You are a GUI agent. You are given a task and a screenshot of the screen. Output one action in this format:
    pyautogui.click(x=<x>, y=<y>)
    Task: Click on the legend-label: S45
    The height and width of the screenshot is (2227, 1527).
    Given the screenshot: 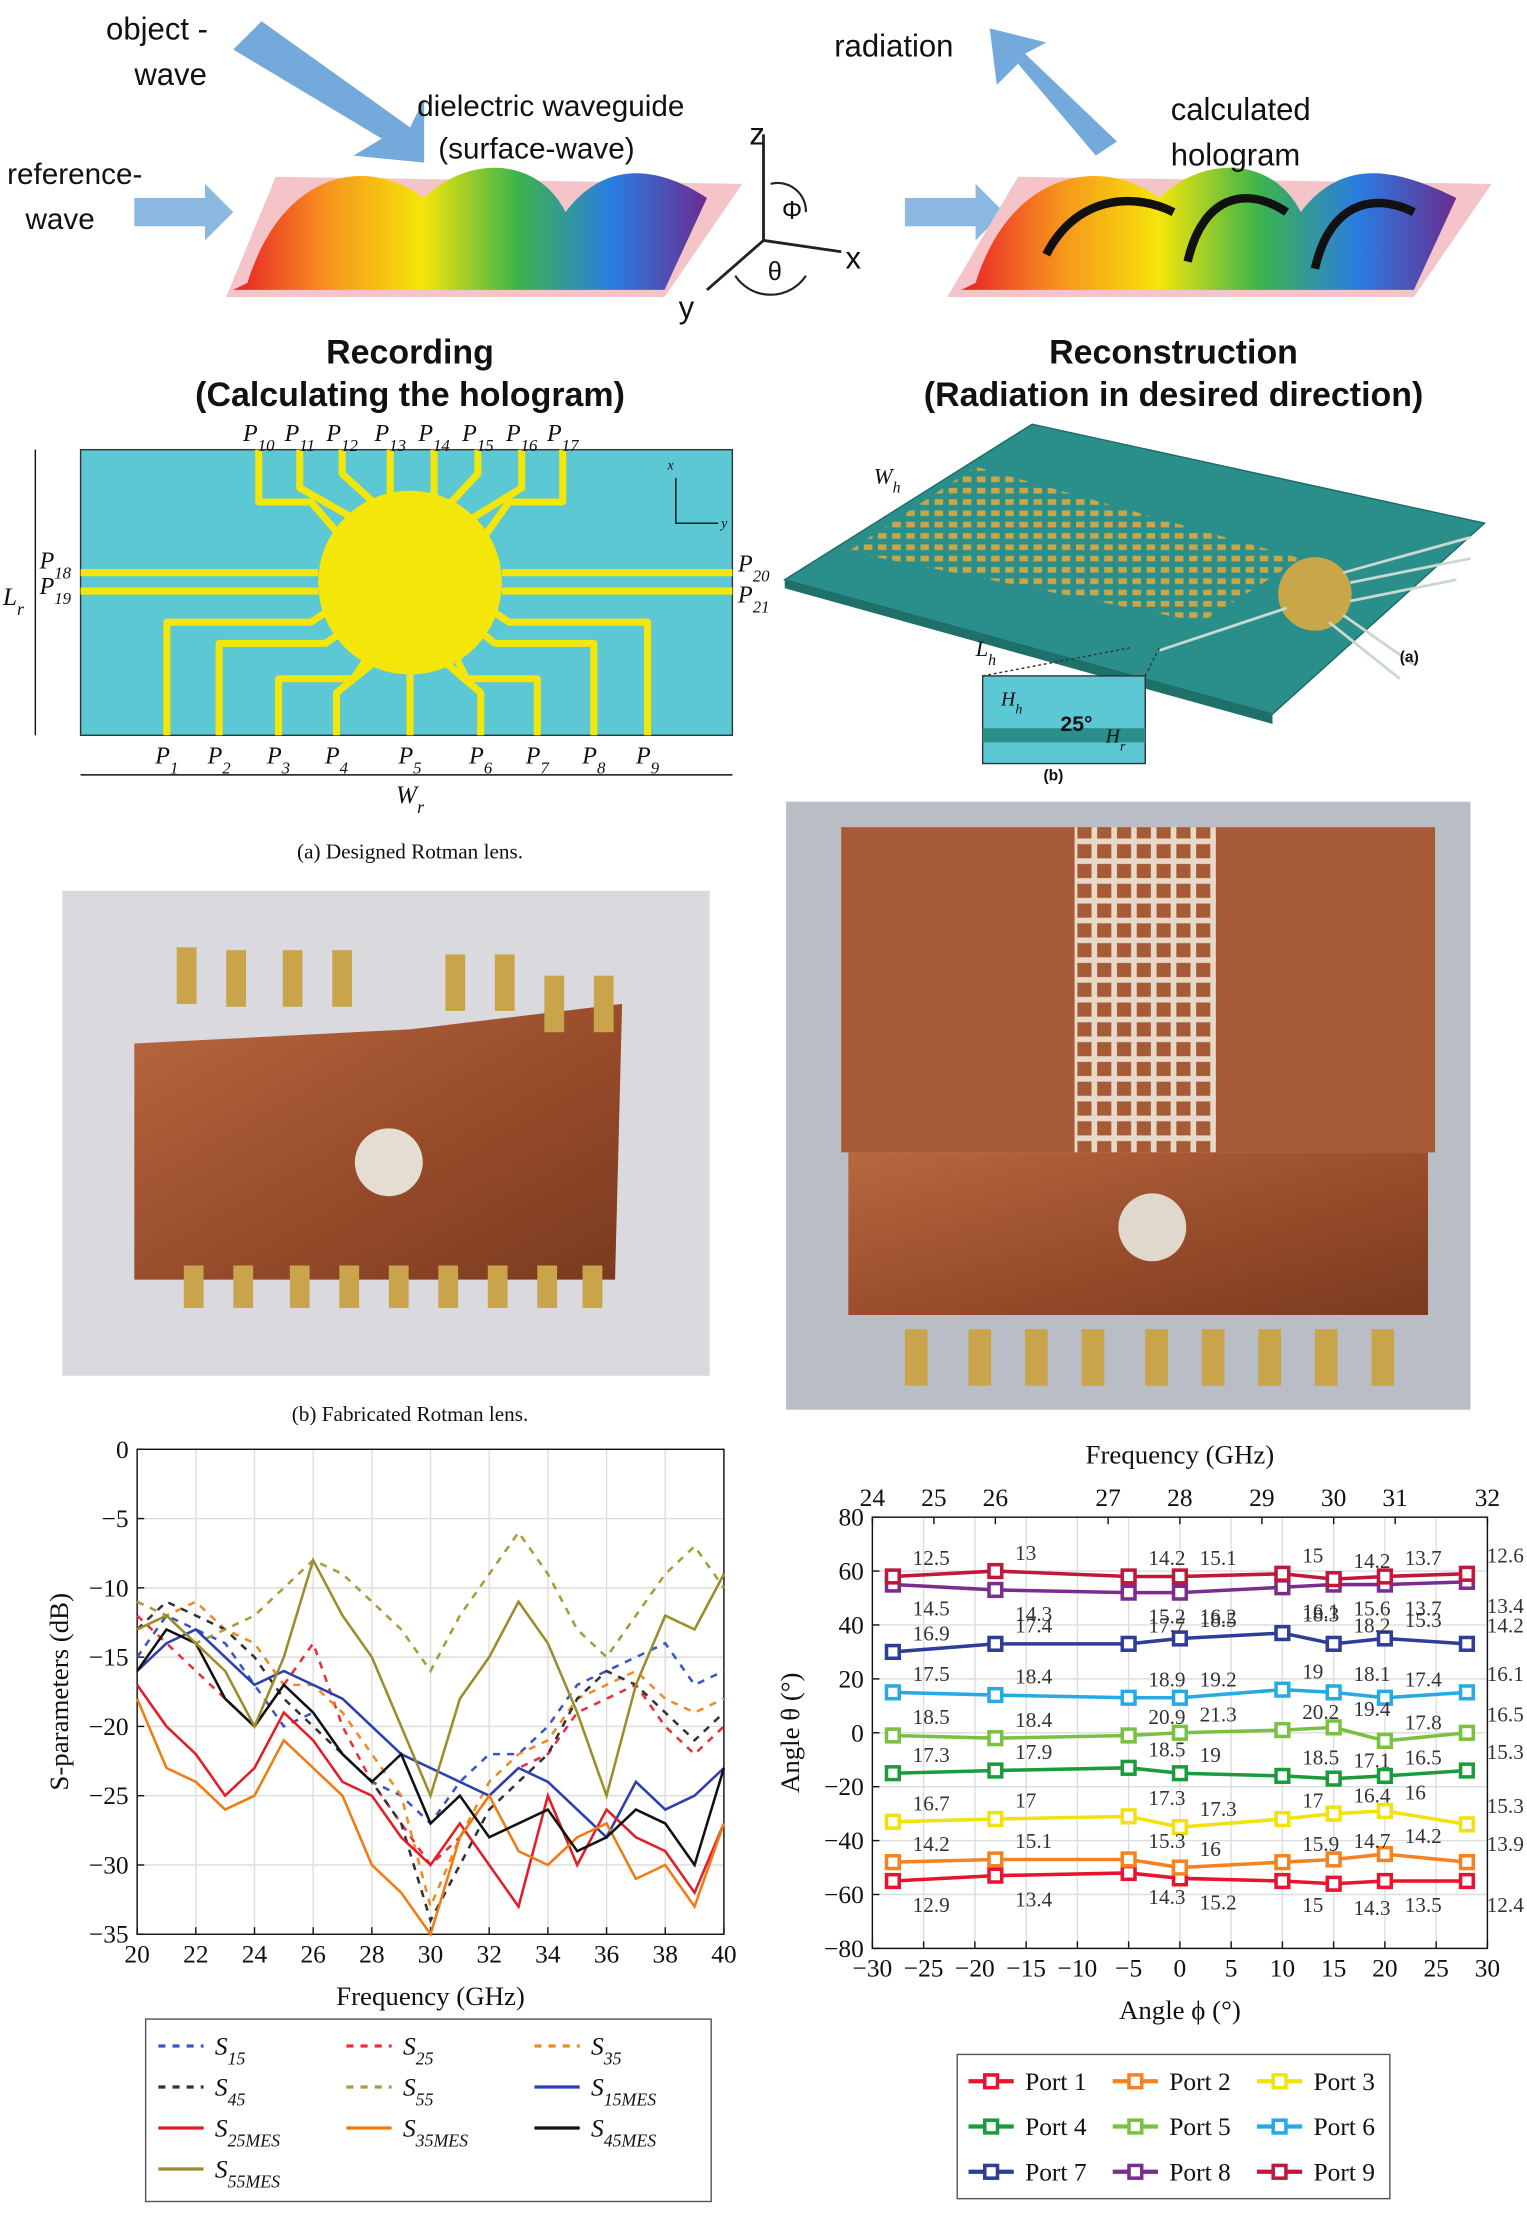 What is the action you would take?
    pyautogui.click(x=230, y=2090)
    